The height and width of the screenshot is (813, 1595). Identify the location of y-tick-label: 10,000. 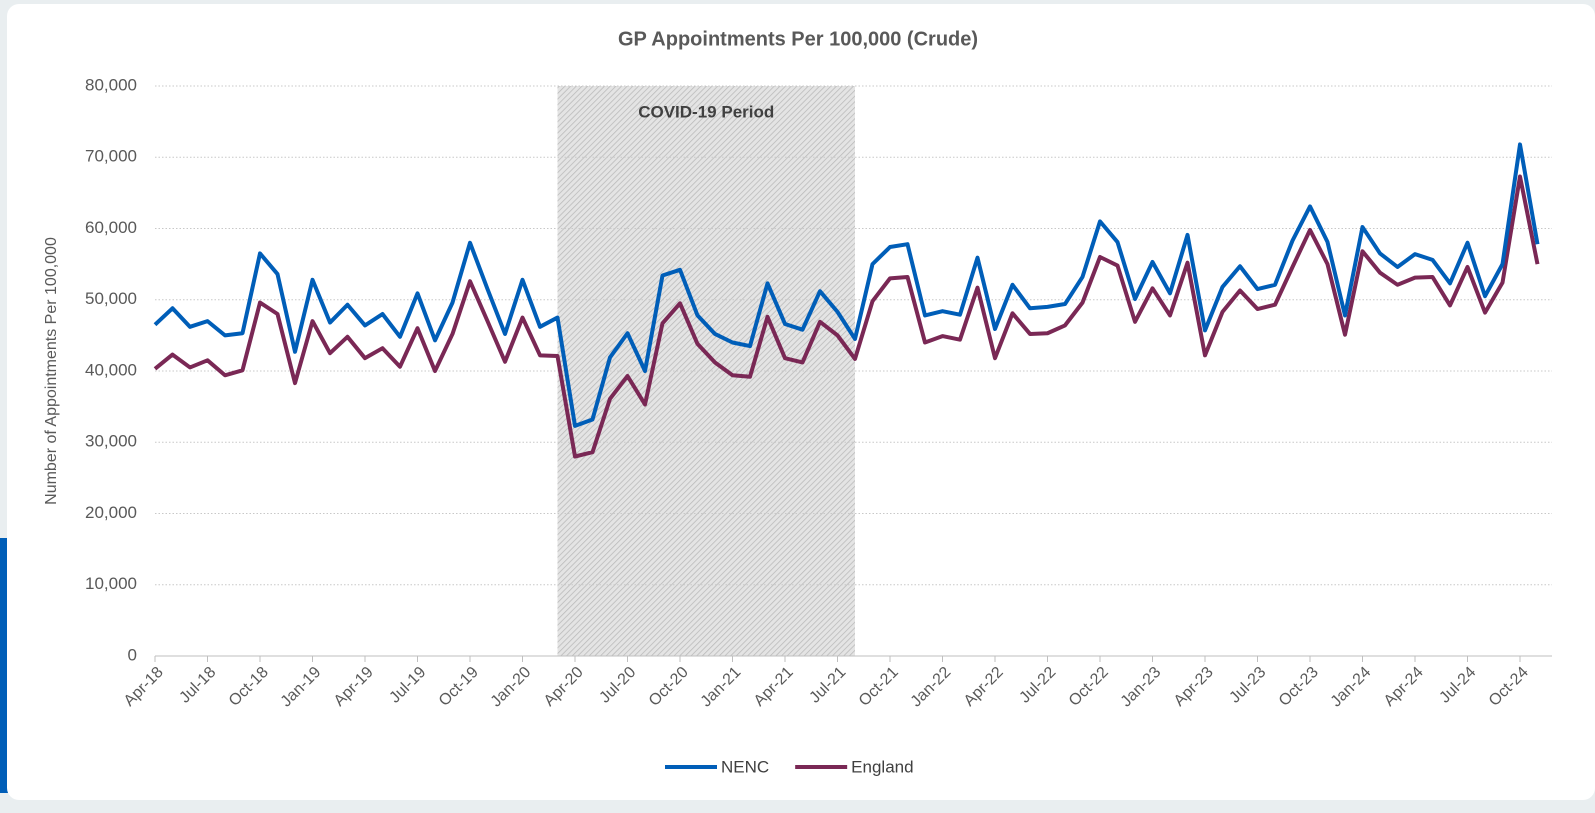
(111, 583).